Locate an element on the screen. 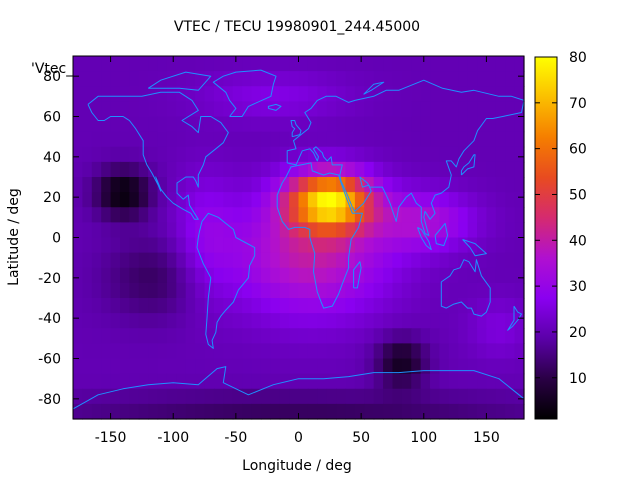  coastline-africa is located at coordinates (319, 235).